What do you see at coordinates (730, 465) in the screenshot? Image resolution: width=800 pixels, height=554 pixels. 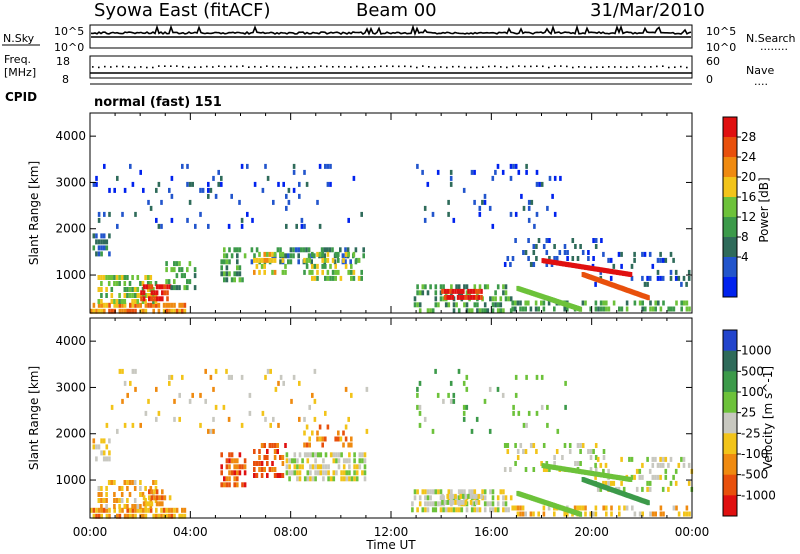 I see `colorbar-segment` at bounding box center [730, 465].